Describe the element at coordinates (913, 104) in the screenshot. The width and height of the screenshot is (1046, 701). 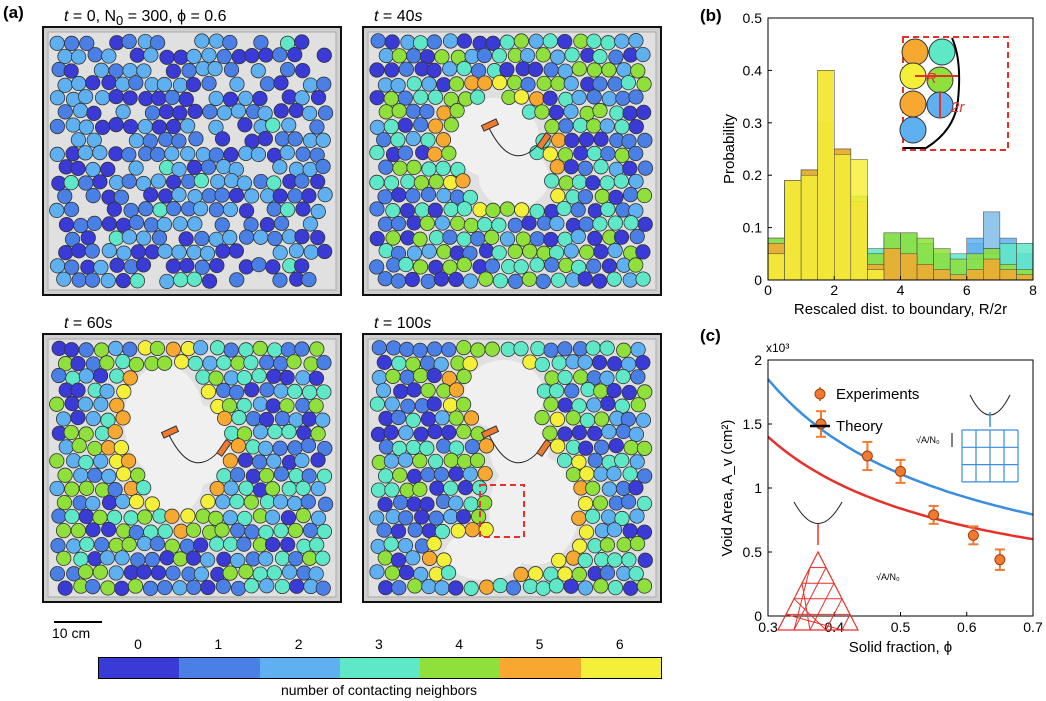
I see `inset-particle` at that location.